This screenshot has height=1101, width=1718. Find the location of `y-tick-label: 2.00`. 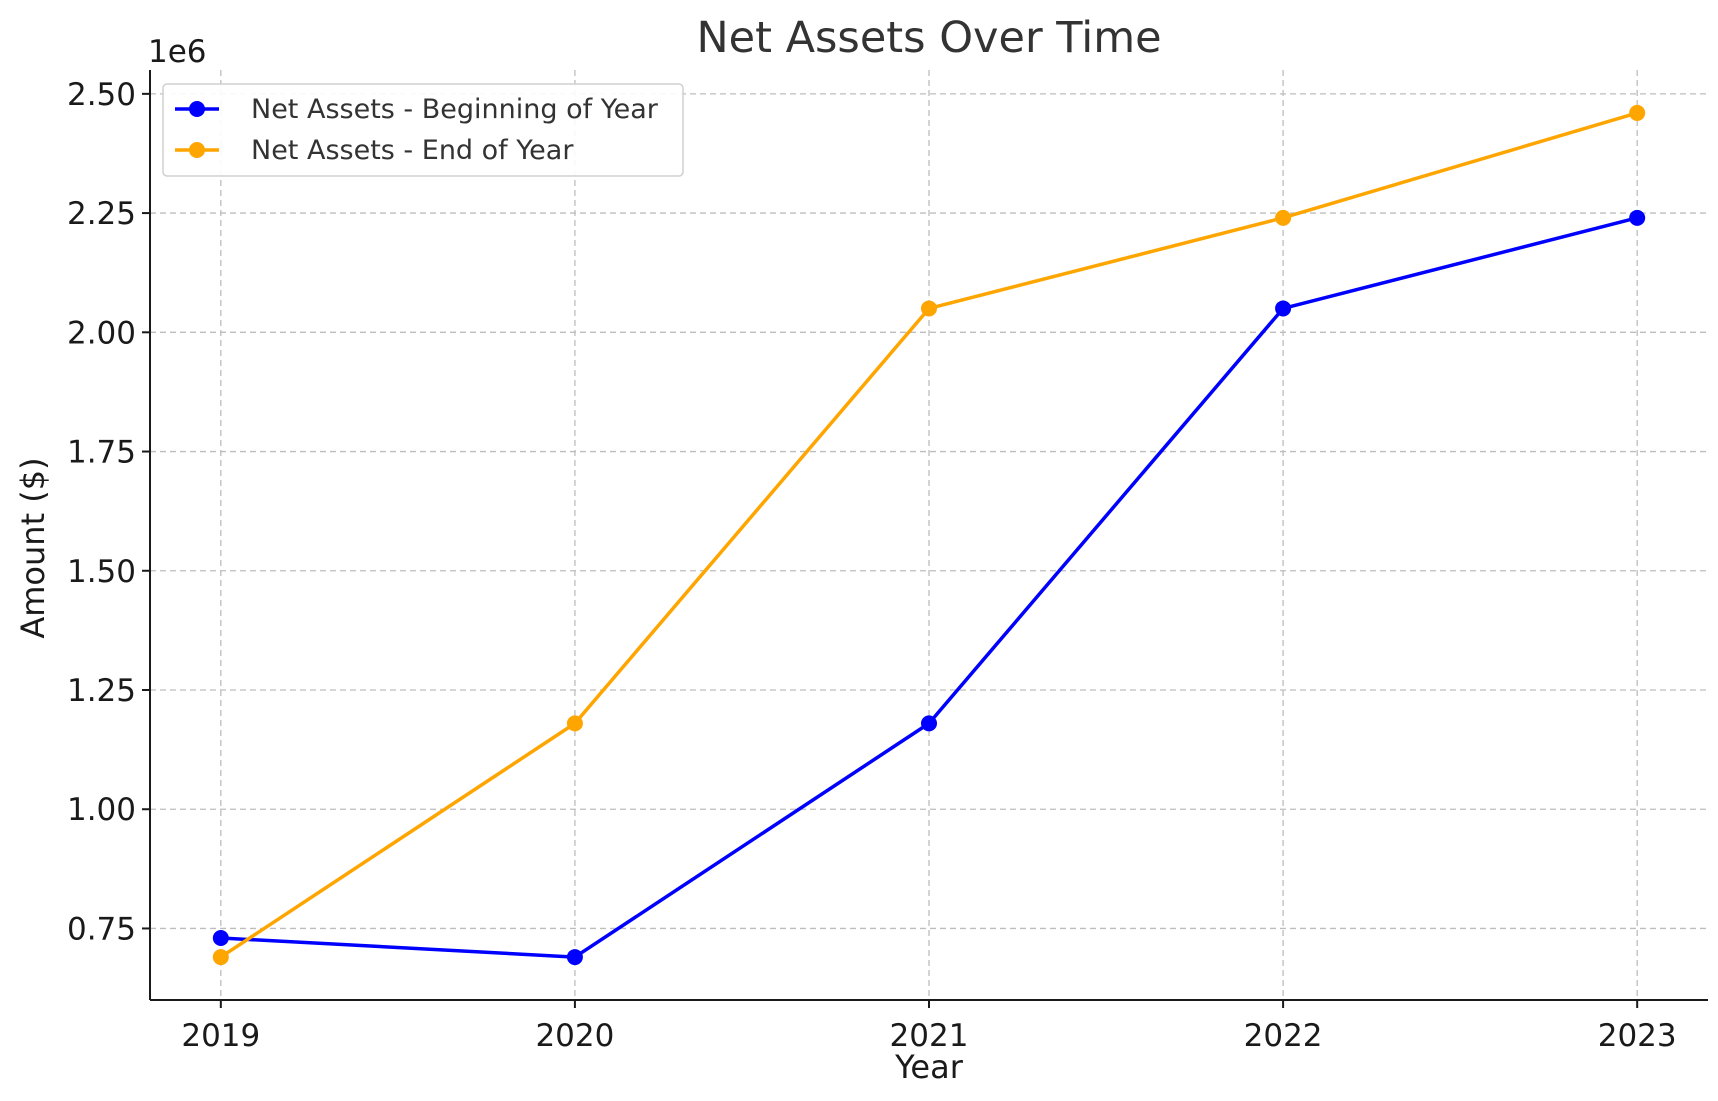

y-tick-label: 2.00 is located at coordinates (101, 333).